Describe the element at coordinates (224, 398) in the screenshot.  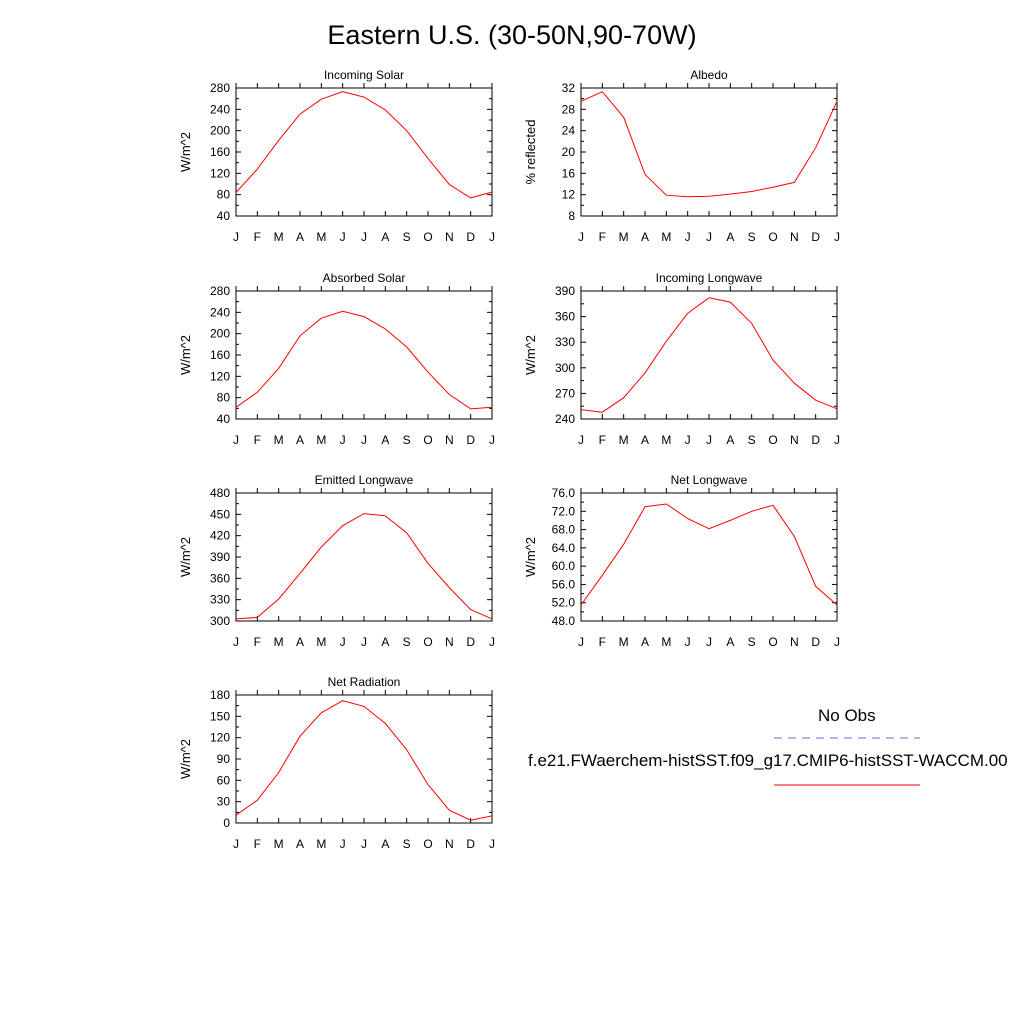
I see `y-tick-label: 80` at that location.